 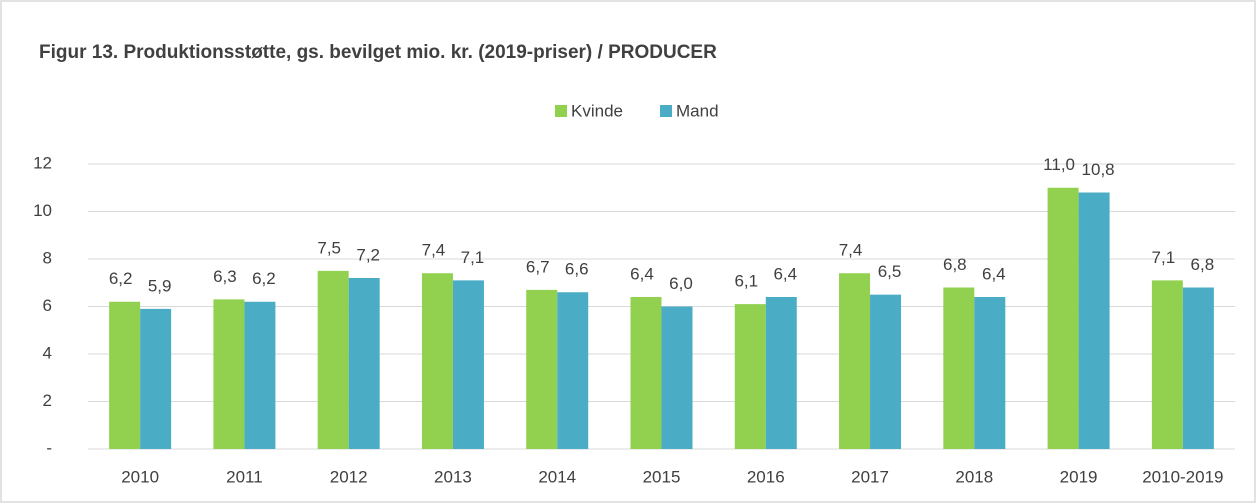 What do you see at coordinates (244, 476) in the screenshot?
I see `x-tick-label: 2011` at bounding box center [244, 476].